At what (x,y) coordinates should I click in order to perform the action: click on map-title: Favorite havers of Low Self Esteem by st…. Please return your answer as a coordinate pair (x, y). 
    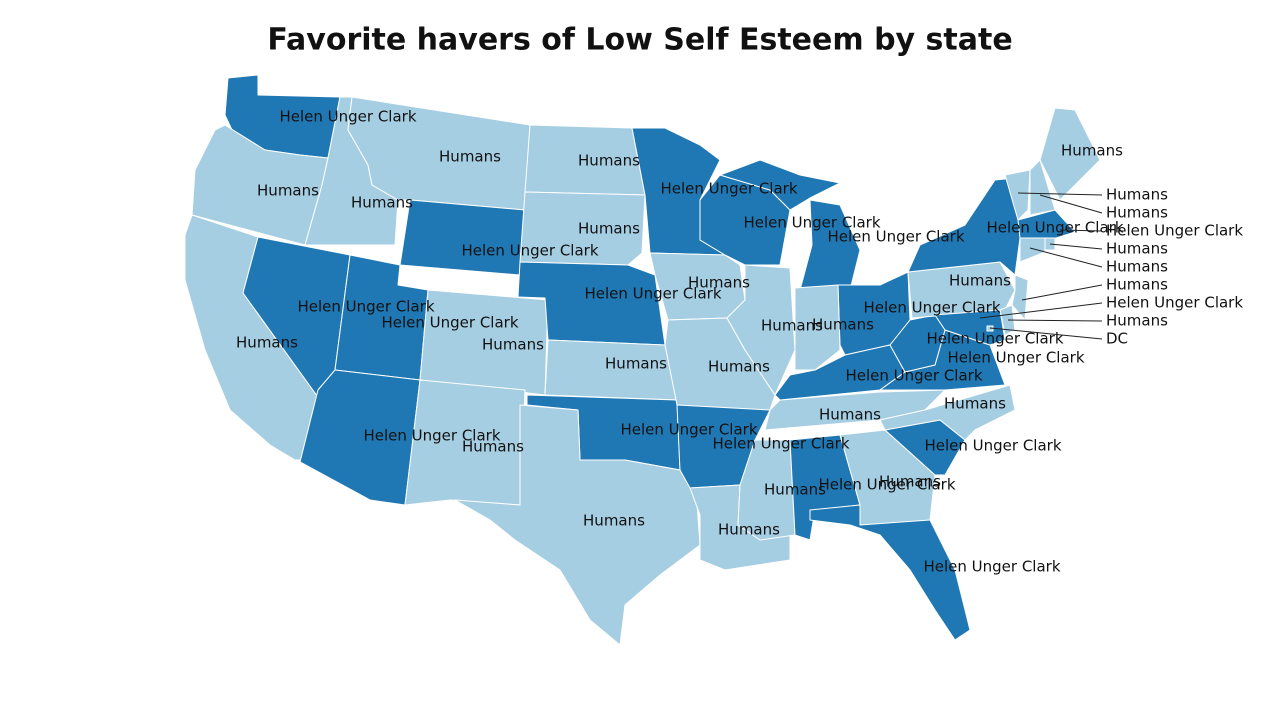
    Looking at the image, I should click on (639, 40).